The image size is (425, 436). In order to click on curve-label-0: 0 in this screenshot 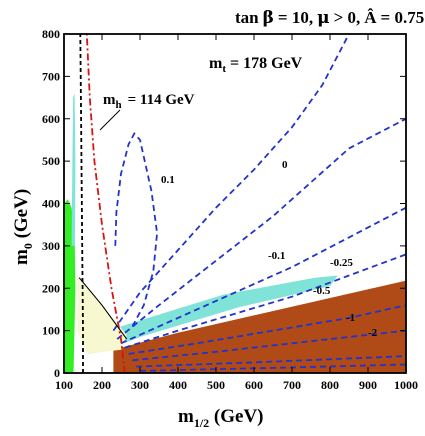, I will do `click(285, 165)`.